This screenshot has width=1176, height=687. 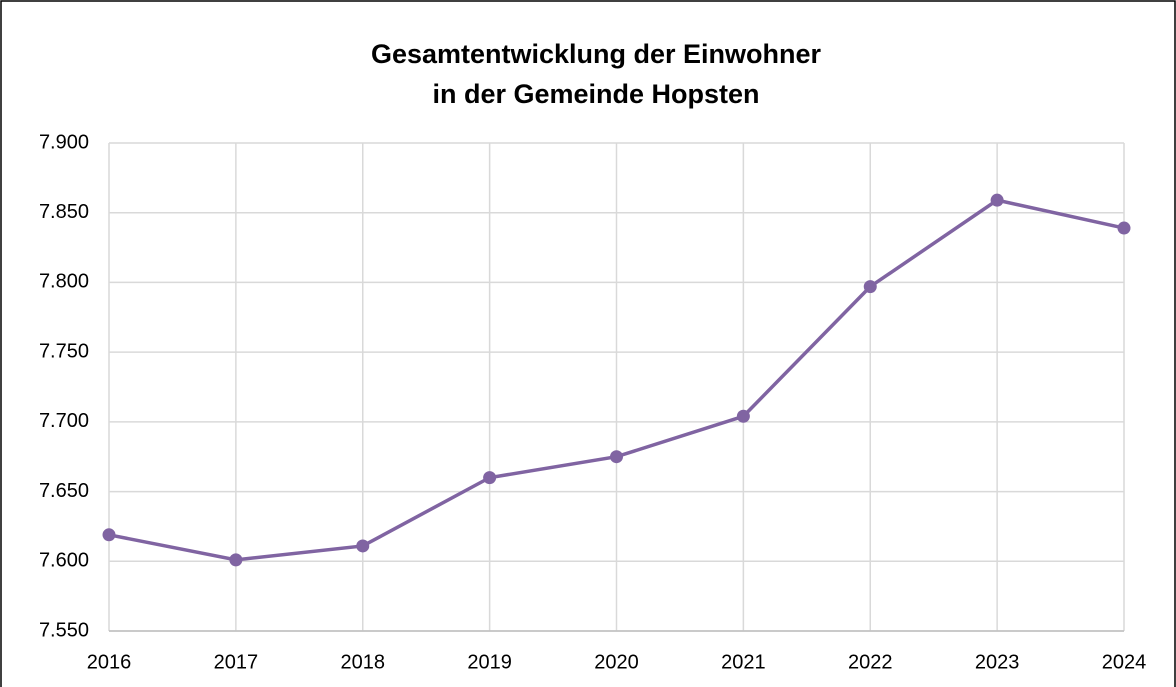 What do you see at coordinates (64, 351) in the screenshot?
I see `y-tick-label: 7.750` at bounding box center [64, 351].